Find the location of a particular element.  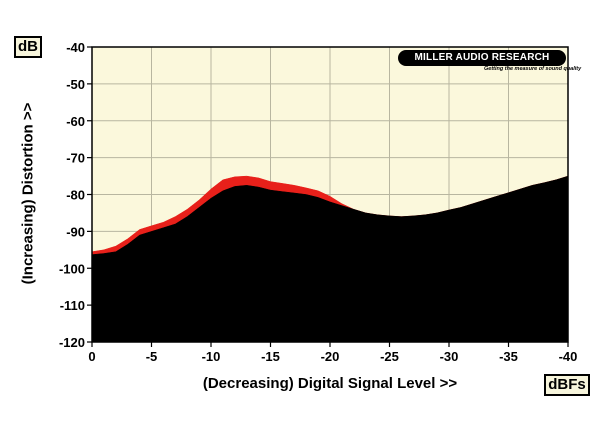

y-tick-label: -70 is located at coordinates (75, 158).